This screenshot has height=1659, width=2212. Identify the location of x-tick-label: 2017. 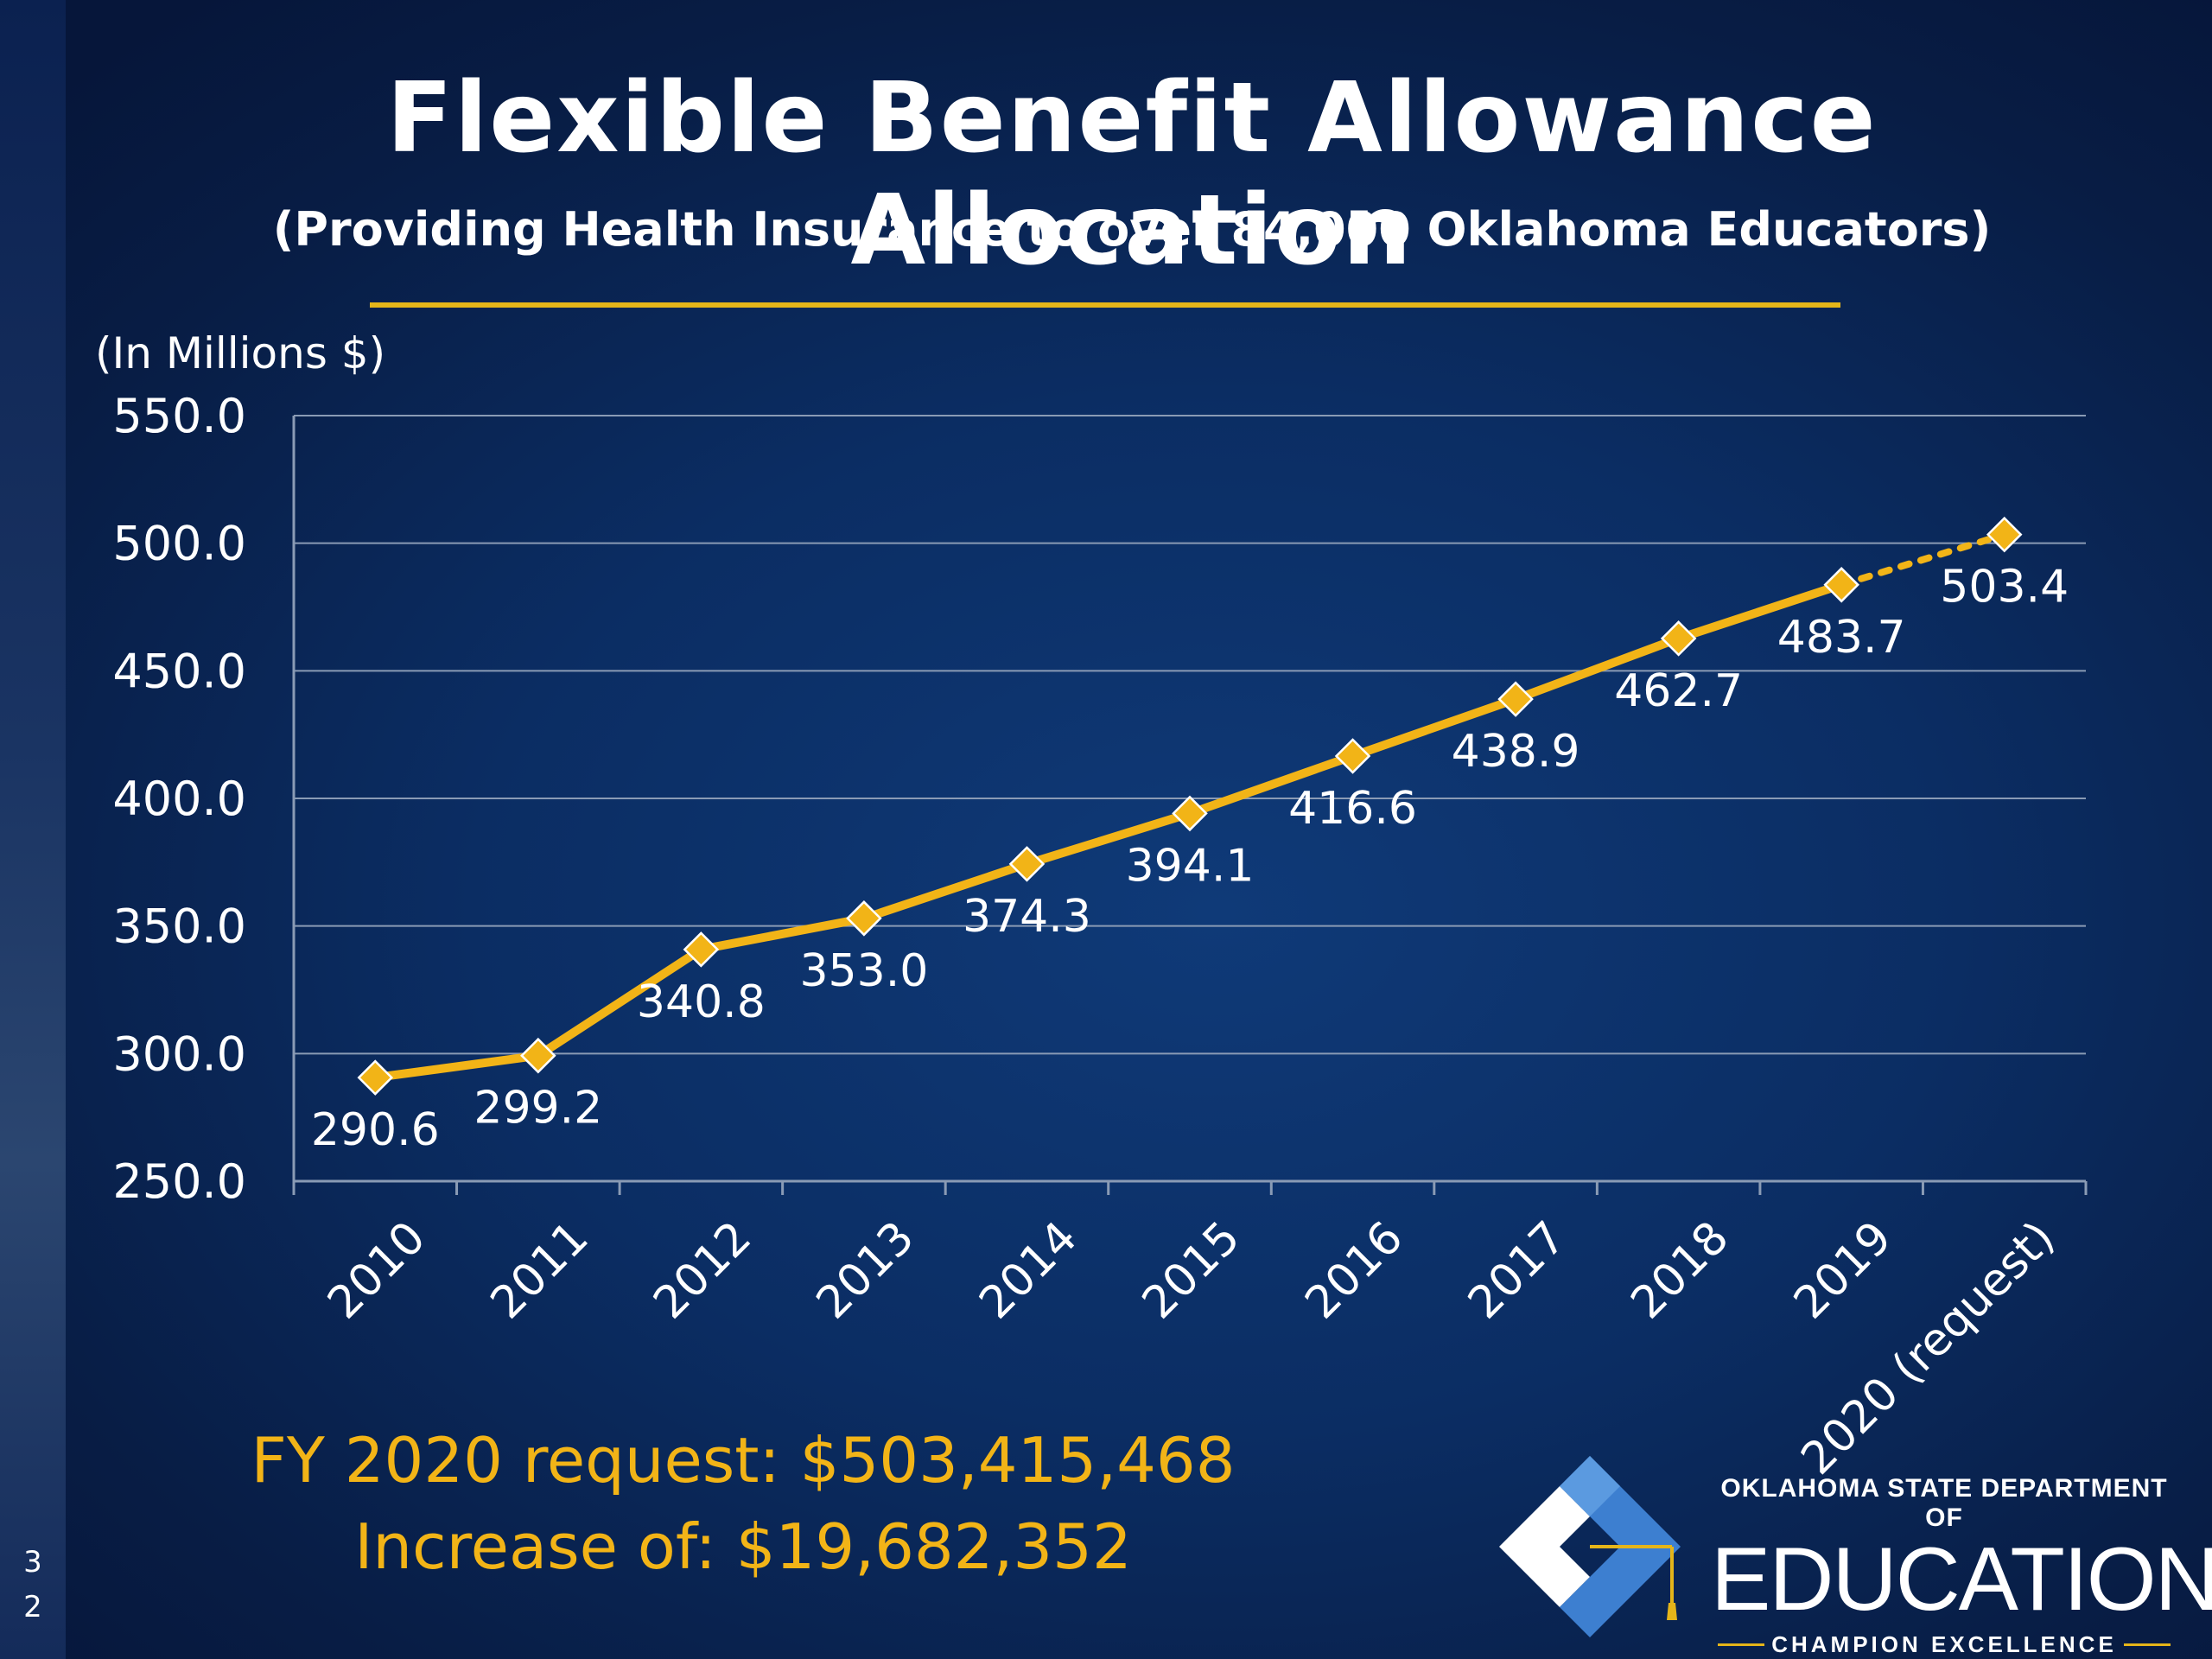
(1517, 1270).